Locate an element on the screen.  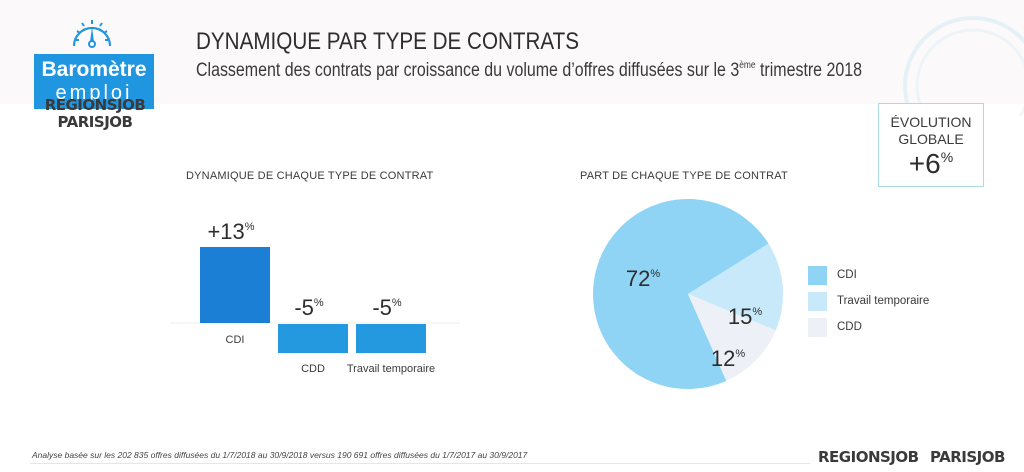
bar-category-label: CDI is located at coordinates (235, 340).